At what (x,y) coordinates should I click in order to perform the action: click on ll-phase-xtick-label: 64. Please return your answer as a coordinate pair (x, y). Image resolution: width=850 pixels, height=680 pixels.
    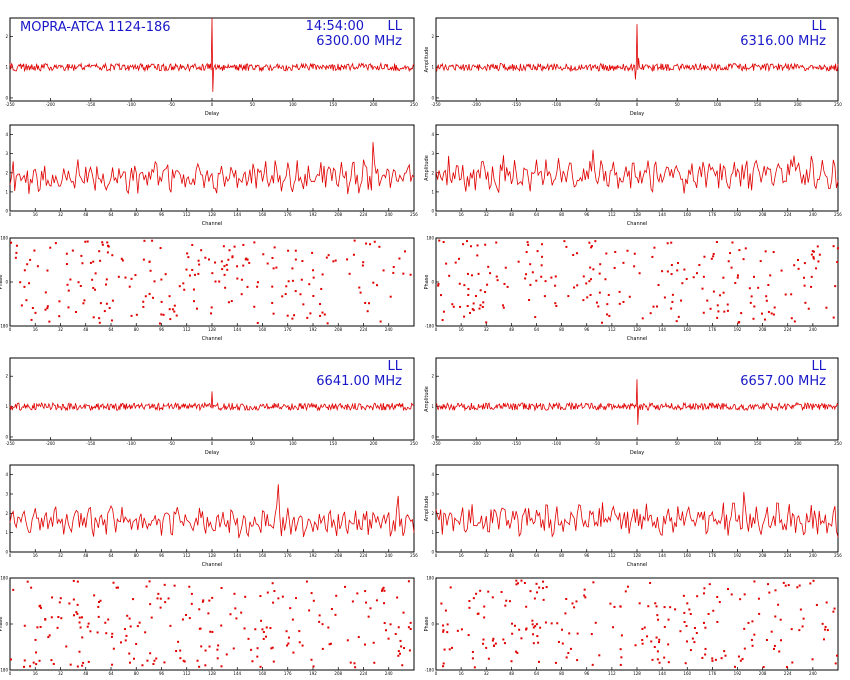
    Looking at the image, I should click on (111, 673).